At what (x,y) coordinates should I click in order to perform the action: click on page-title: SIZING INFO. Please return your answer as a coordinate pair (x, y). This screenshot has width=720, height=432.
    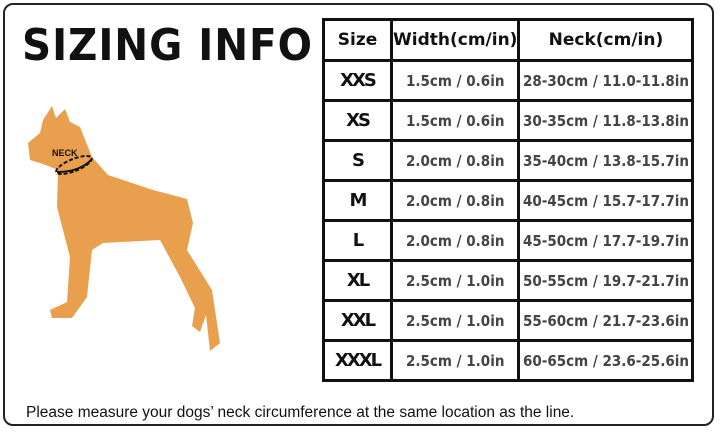
    Looking at the image, I should click on (167, 45).